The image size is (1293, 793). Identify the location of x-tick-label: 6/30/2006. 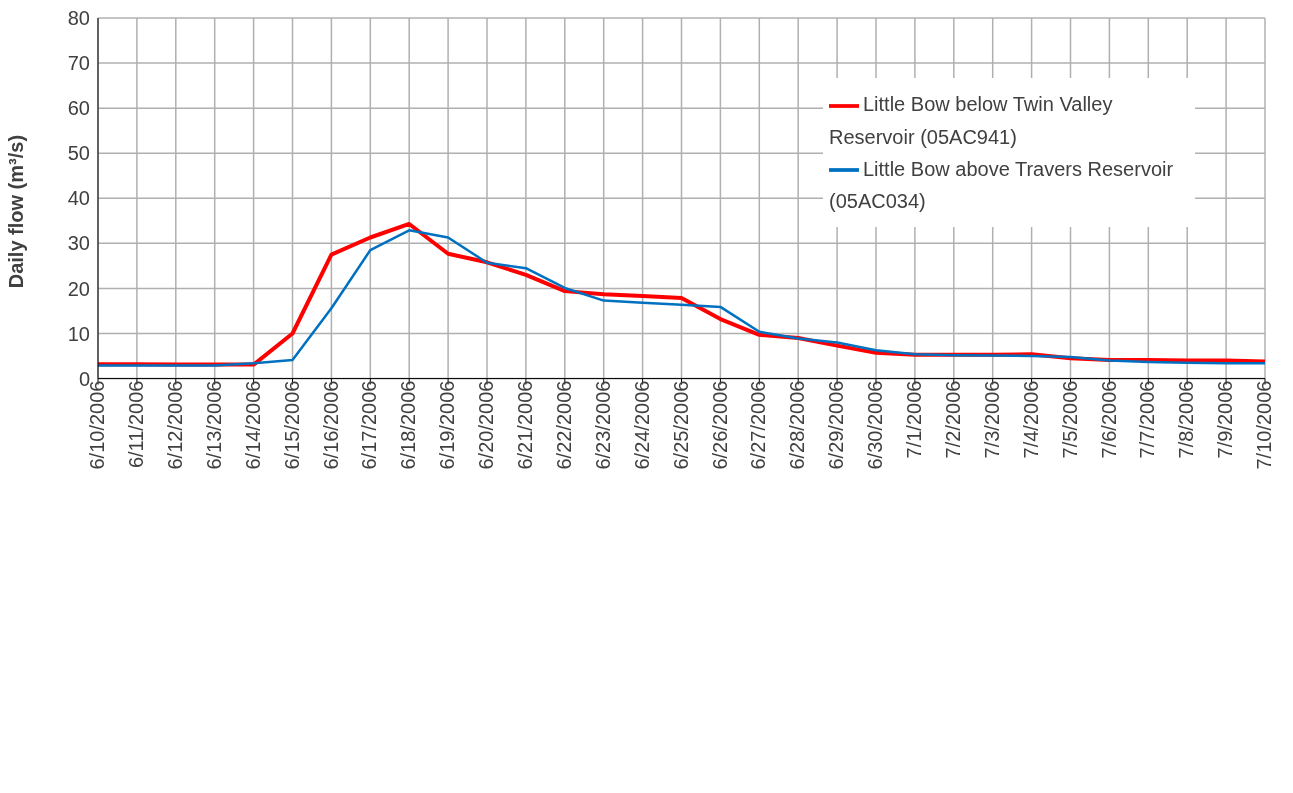
(875, 425).